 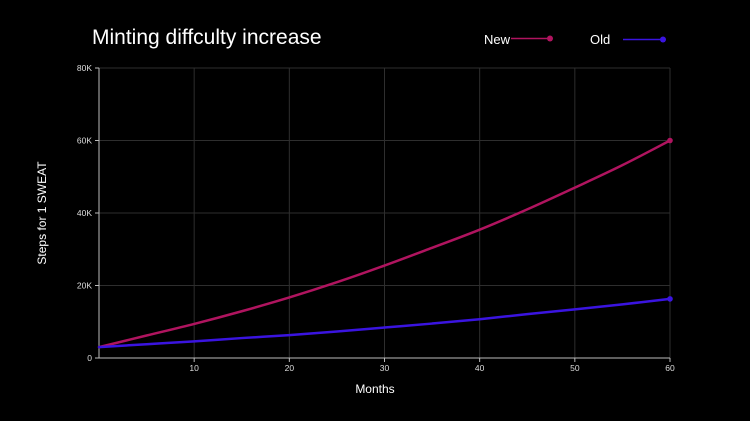 I want to click on y-tick-label: 0, so click(x=89, y=358).